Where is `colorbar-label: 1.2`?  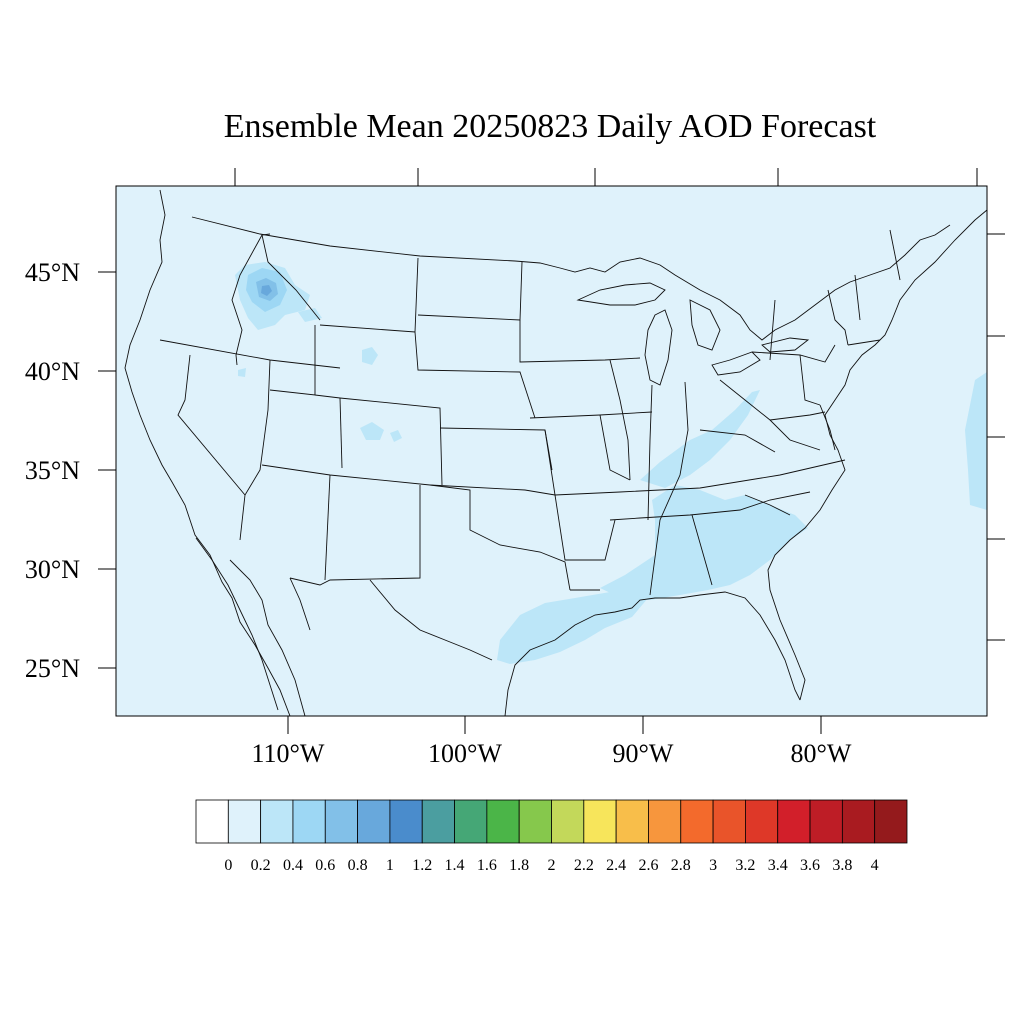 colorbar-label: 1.2 is located at coordinates (422, 865).